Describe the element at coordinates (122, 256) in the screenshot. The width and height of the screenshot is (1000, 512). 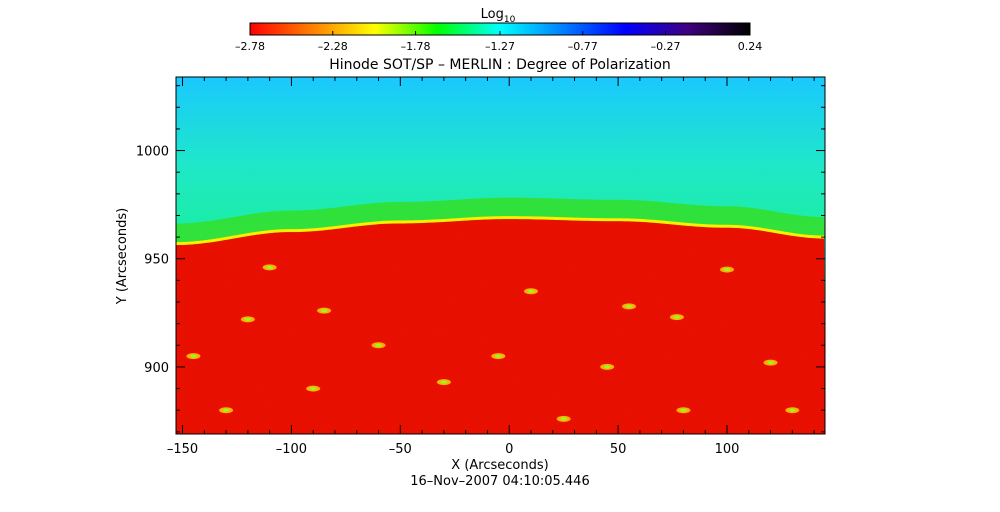
I see `y-axis-label: Y (Arcseconds)` at that location.